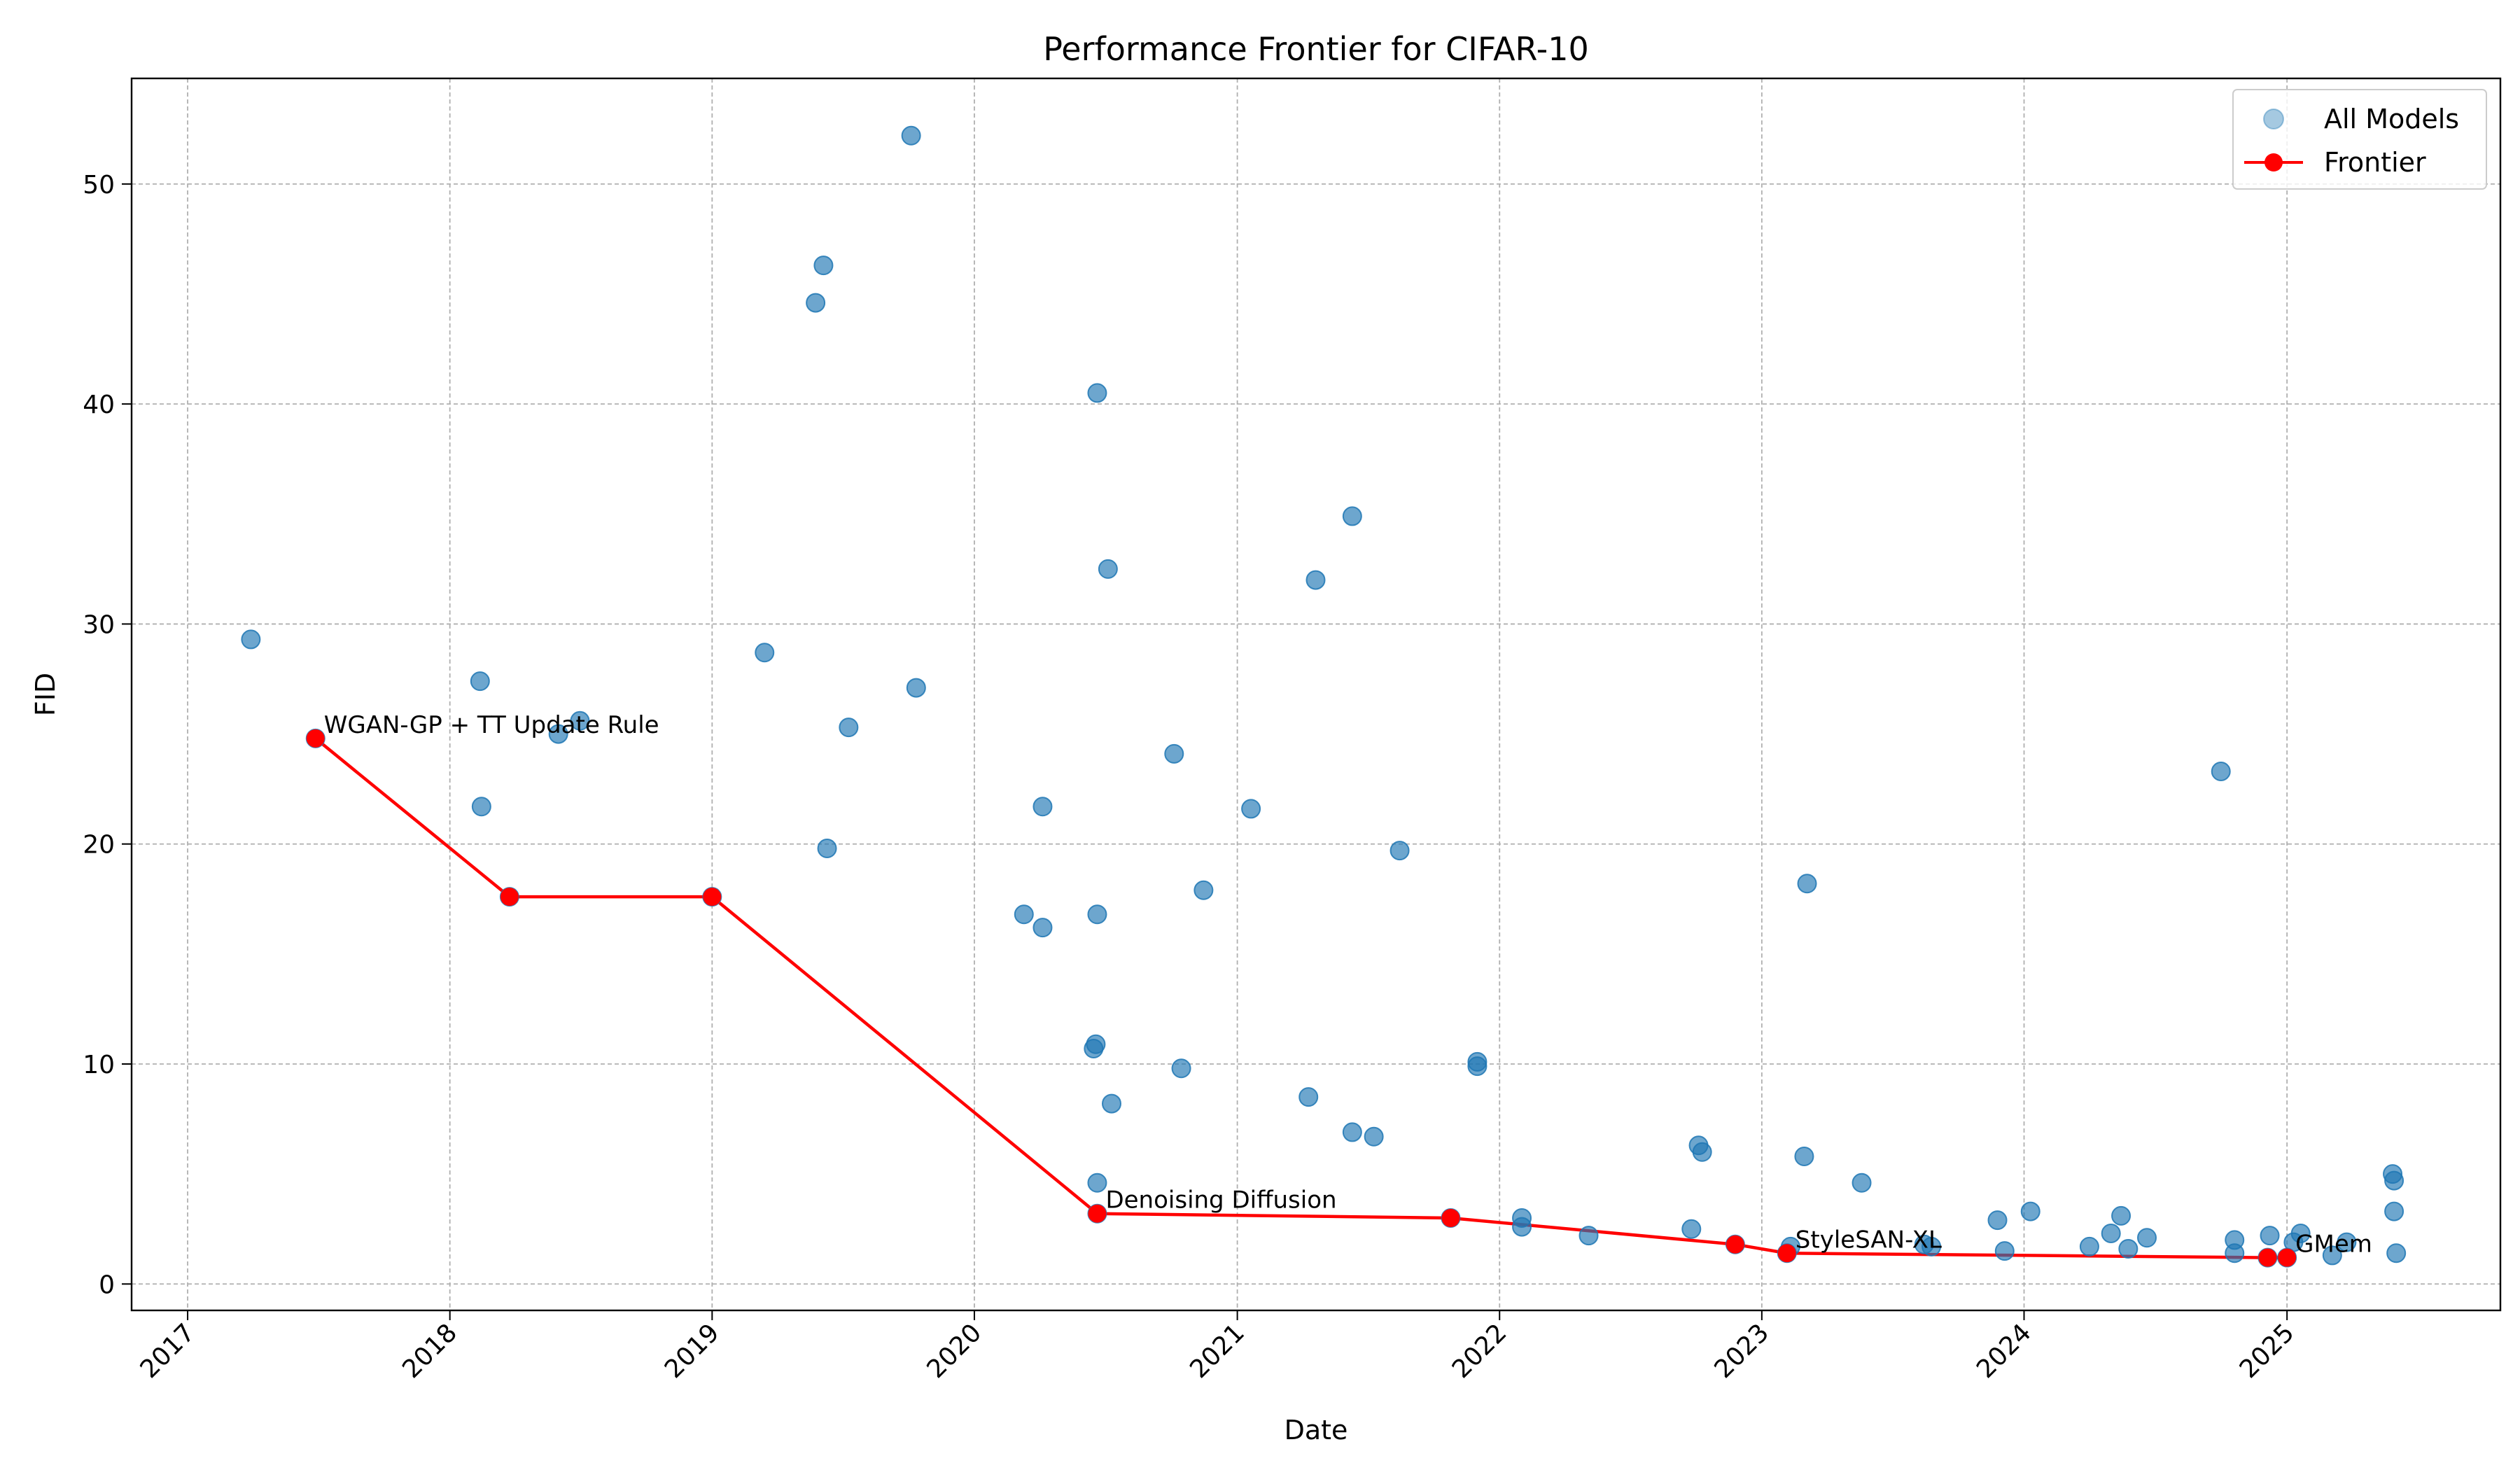 The width and height of the screenshot is (2520, 1470). What do you see at coordinates (491, 725) in the screenshot?
I see `annotation-label: WGAN-GP + TT Update Rule` at bounding box center [491, 725].